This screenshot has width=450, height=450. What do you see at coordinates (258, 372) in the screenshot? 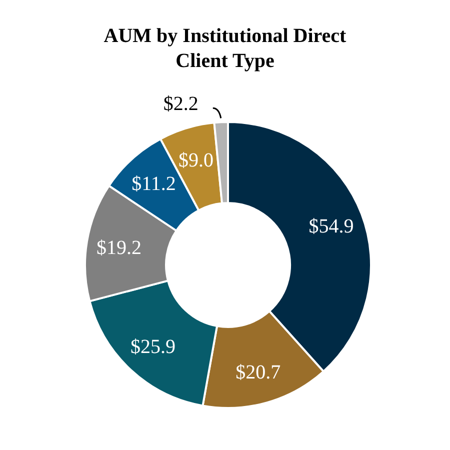
I see `data-label: $20.7` at bounding box center [258, 372].